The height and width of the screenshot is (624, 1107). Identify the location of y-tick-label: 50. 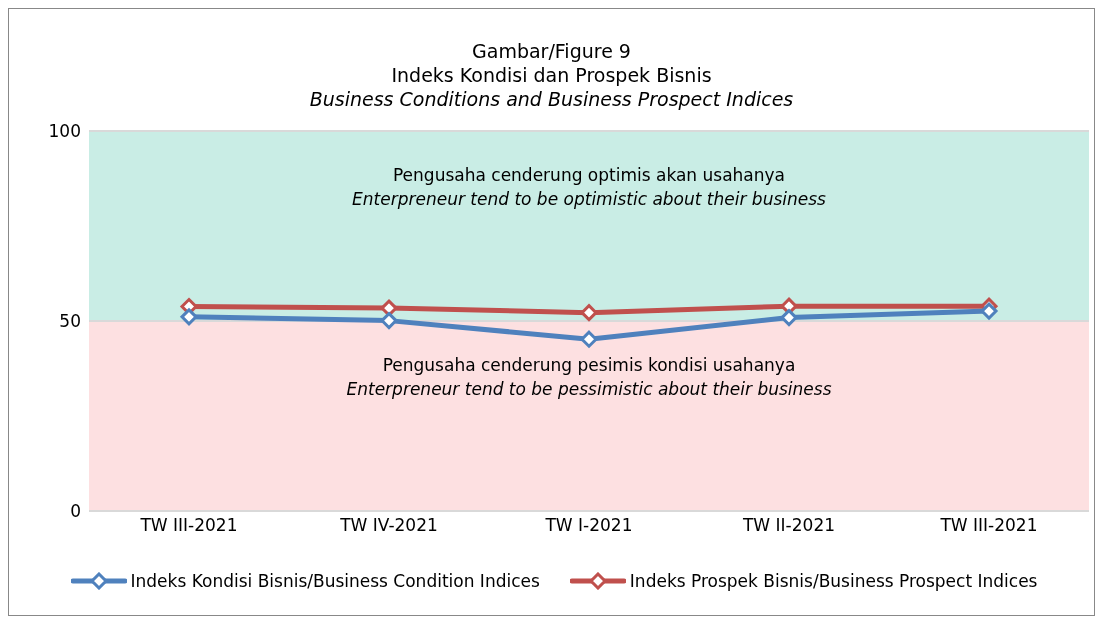
(70, 321).